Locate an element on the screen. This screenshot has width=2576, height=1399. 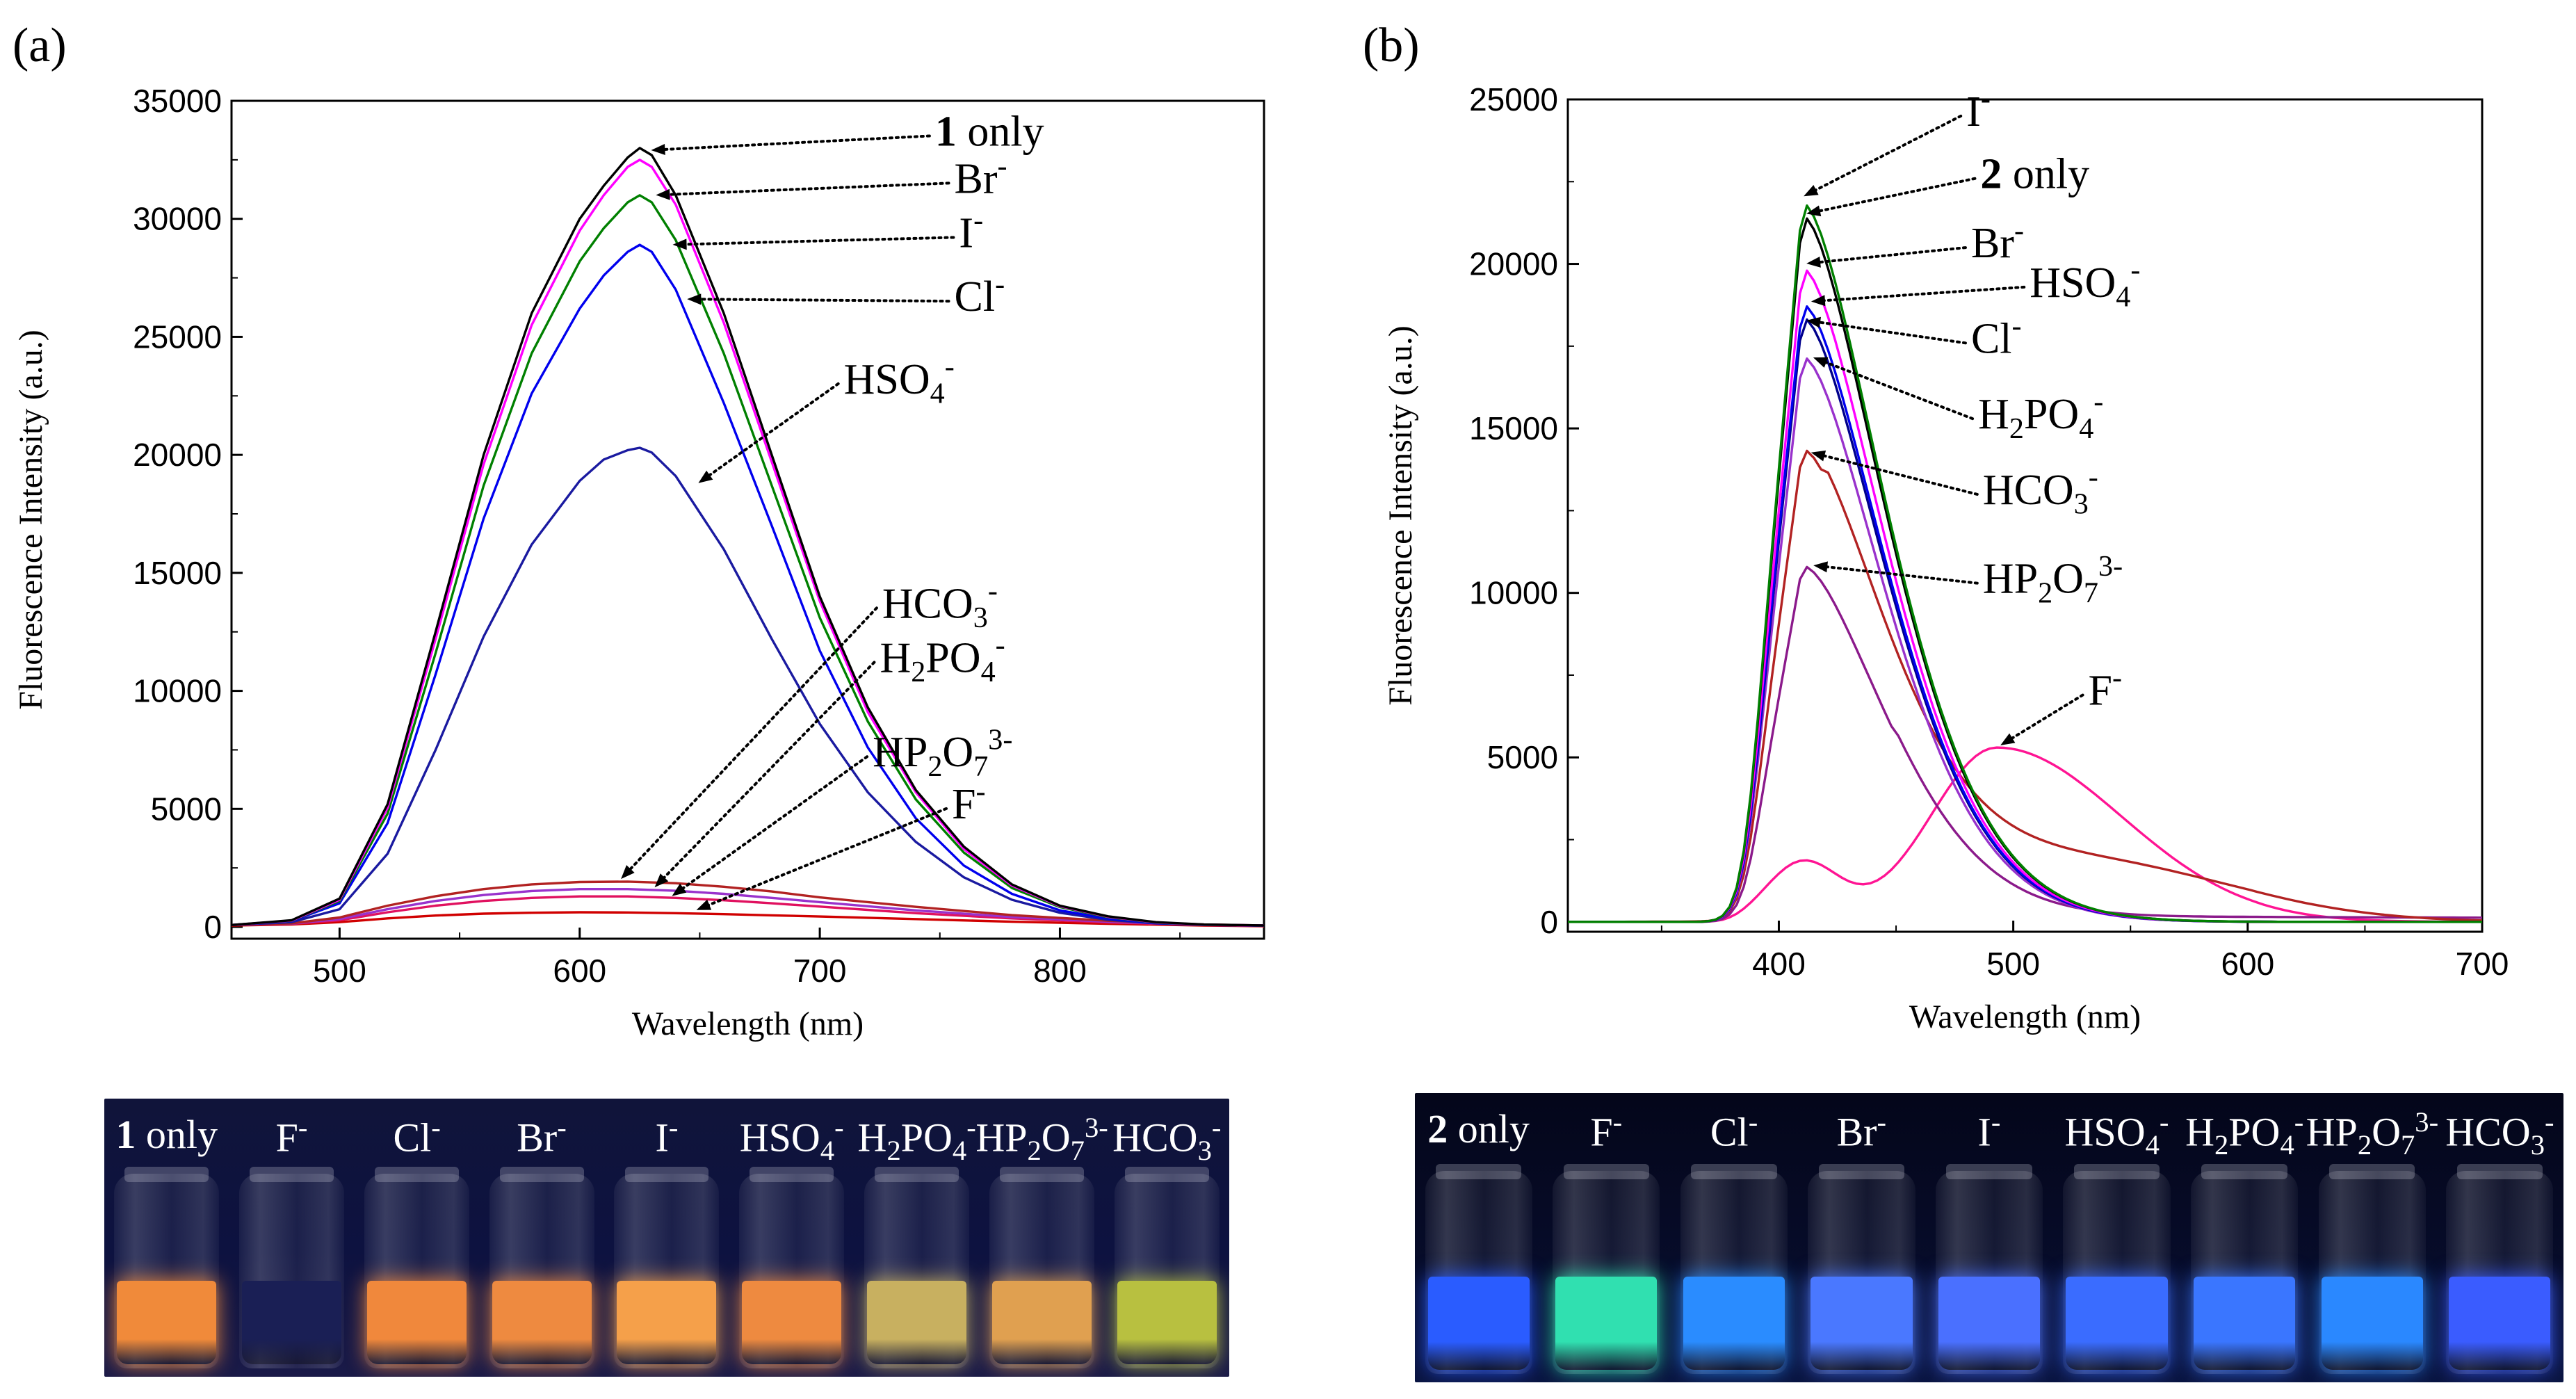
annotation-label: Br- is located at coordinates (1997, 241).